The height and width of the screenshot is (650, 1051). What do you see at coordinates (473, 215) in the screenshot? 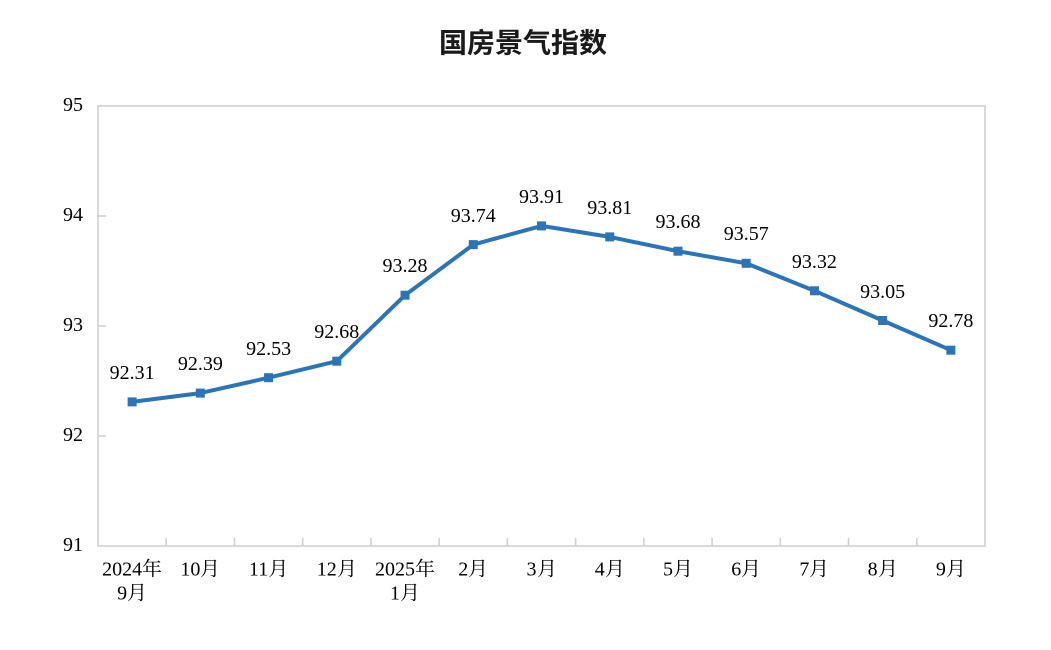
I see `data-label: 93.74` at bounding box center [473, 215].